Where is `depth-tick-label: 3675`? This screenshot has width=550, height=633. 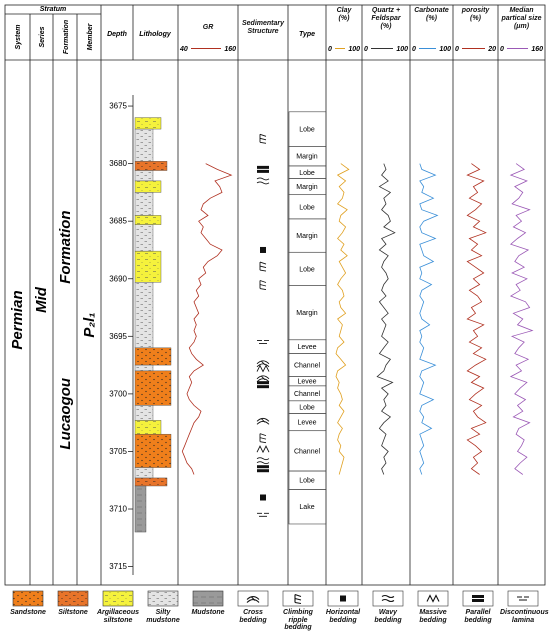 depth-tick-label: 3675 is located at coordinates (118, 106).